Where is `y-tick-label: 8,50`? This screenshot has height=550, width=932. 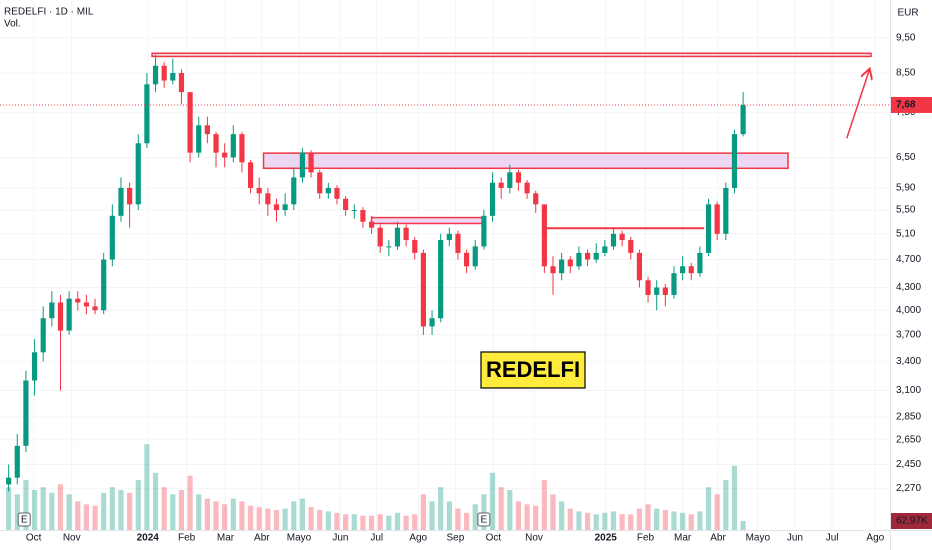 y-tick-label: 8,50 is located at coordinates (906, 73).